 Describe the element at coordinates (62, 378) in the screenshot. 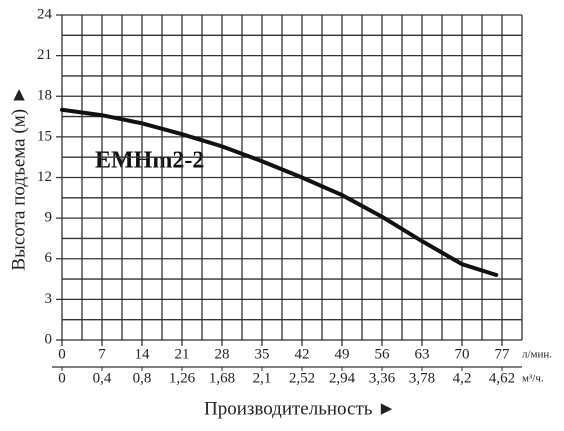

I see `x2-tick-label: 0` at that location.